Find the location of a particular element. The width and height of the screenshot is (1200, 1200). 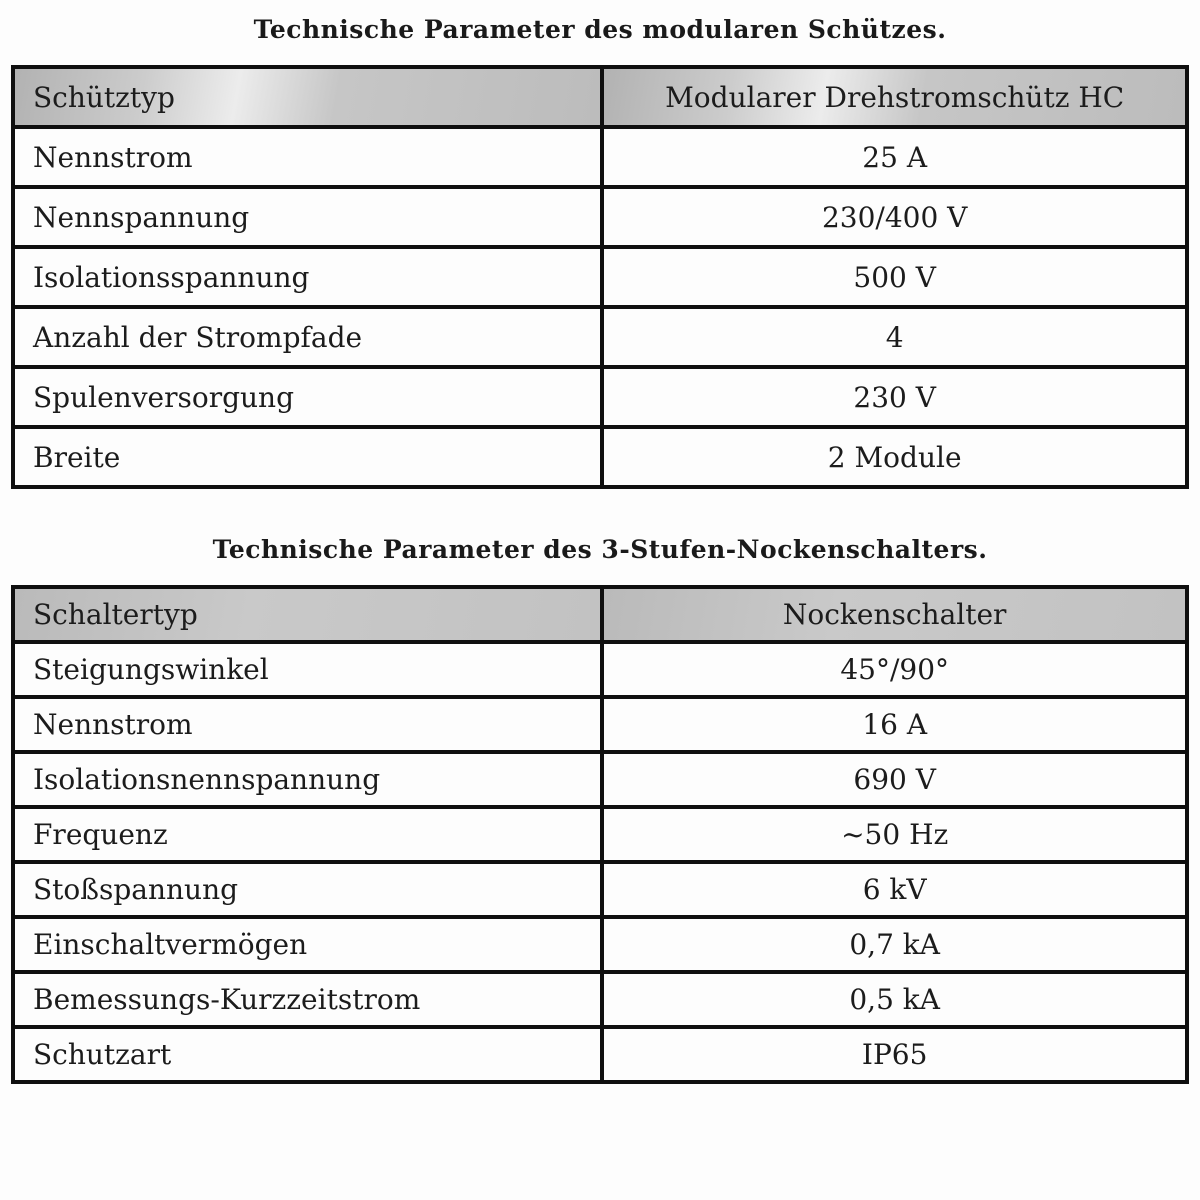

table-row: Schutzart IP65 is located at coordinates (599, 1054).